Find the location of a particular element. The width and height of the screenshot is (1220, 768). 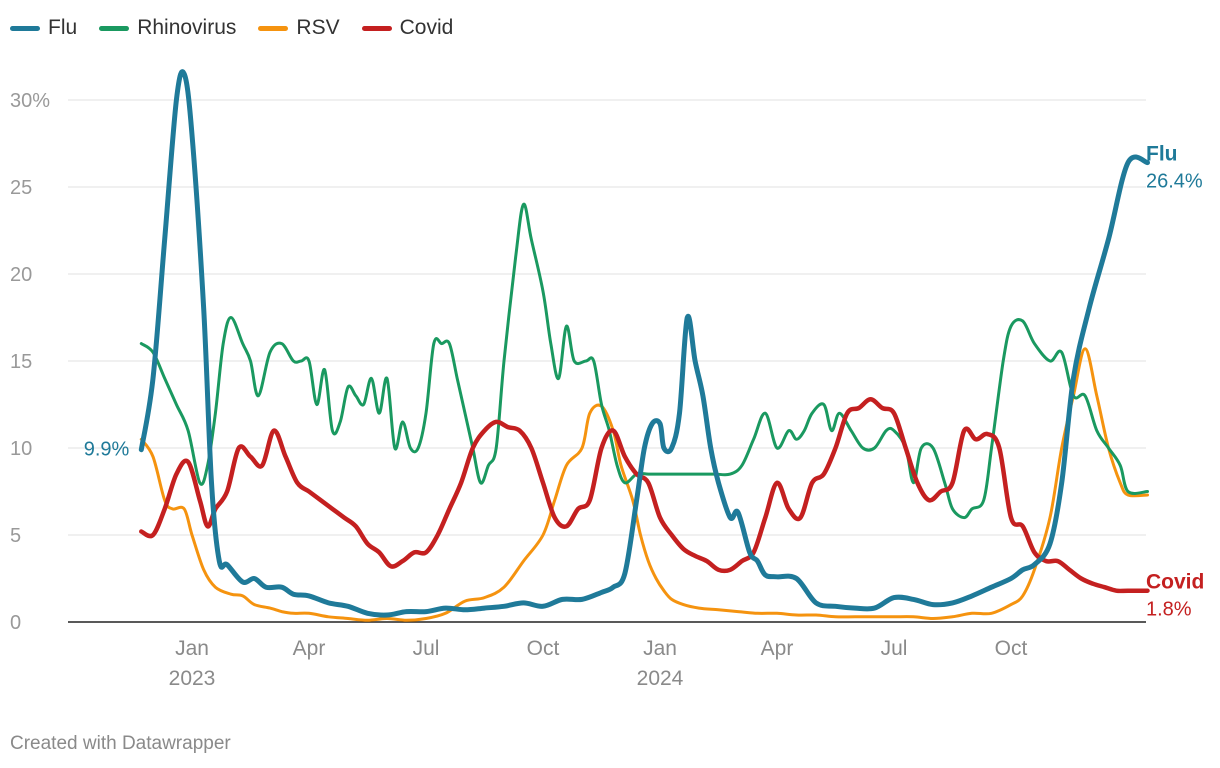

legend-label-covid: Covid is located at coordinates (426, 27).